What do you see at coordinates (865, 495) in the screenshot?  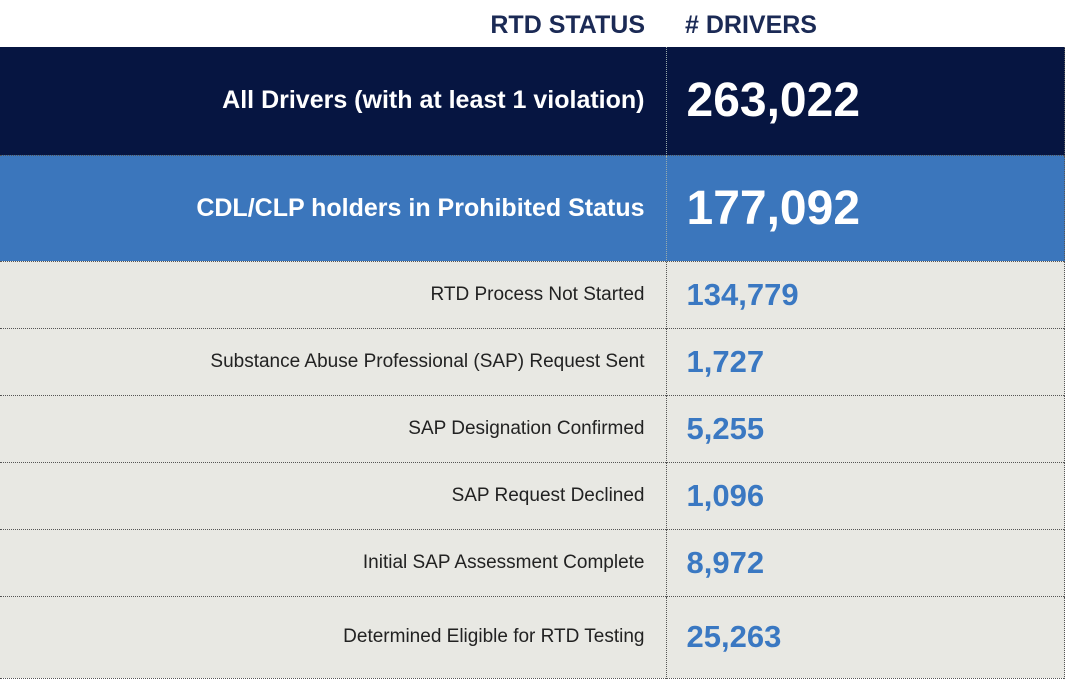 I see `row-drivers: 1,096` at bounding box center [865, 495].